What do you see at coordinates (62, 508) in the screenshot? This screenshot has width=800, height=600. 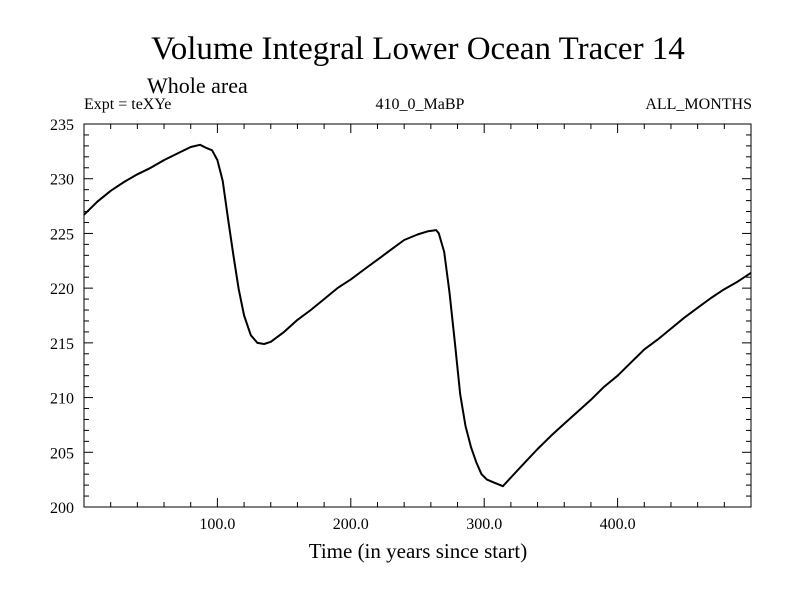 I see `y-tick-label: 200` at bounding box center [62, 508].